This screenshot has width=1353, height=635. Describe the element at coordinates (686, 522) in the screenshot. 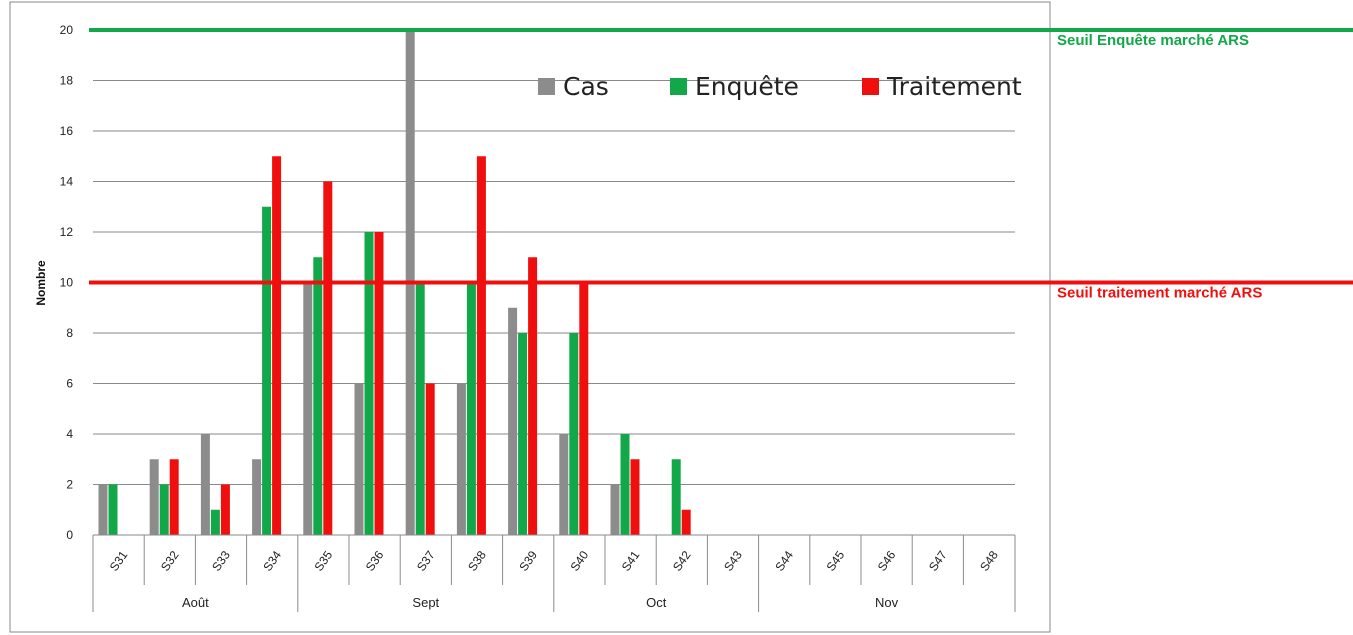

I see `bar-traitement-s42` at that location.